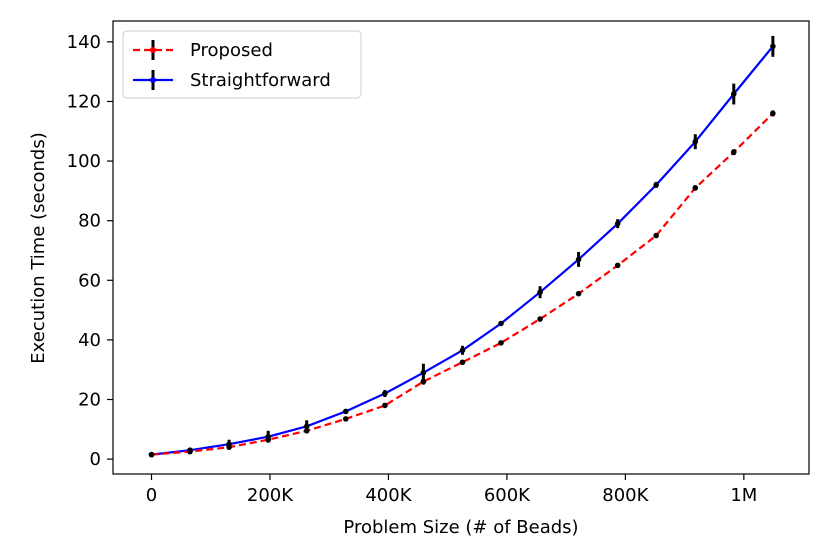 This screenshot has height=550, width=840. Describe the element at coordinates (89, 340) in the screenshot. I see `y-tick-label: 40` at that location.